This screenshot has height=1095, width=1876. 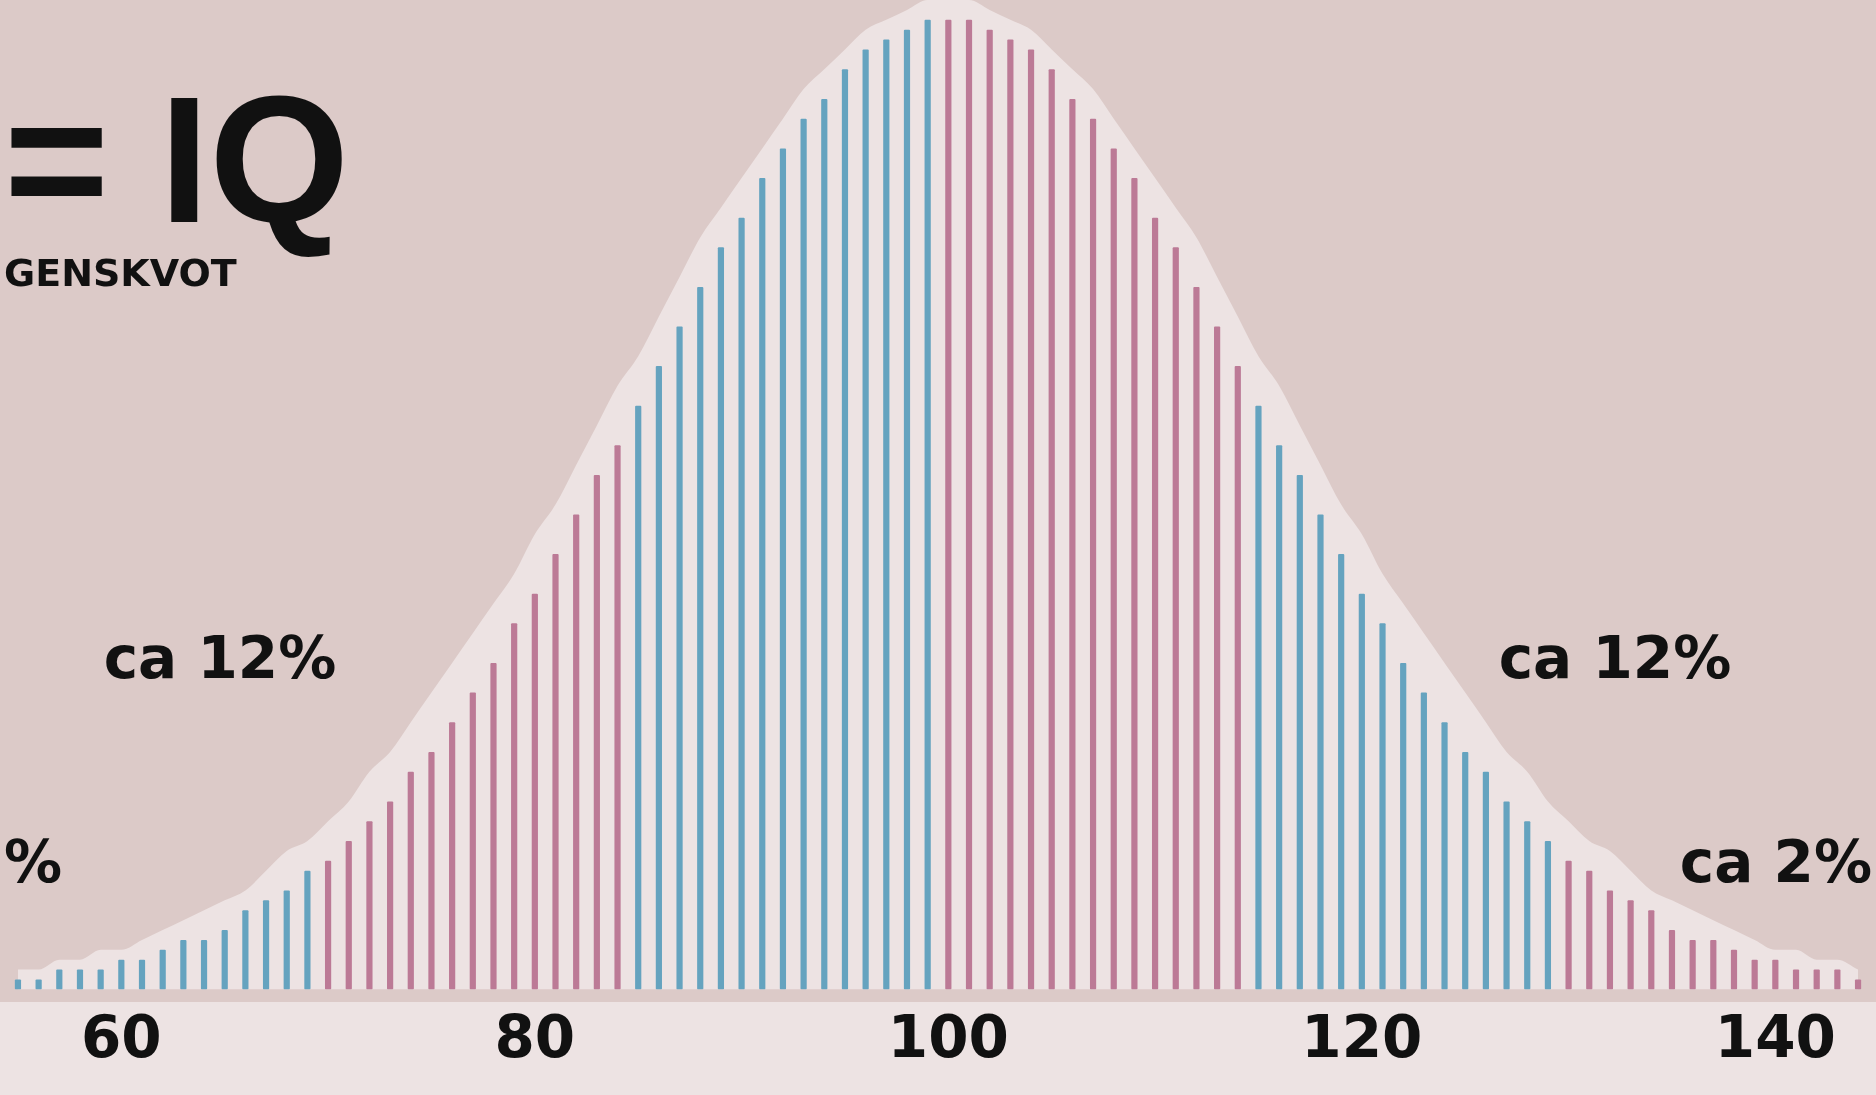 What do you see at coordinates (948, 1037) in the screenshot?
I see `x-tick-label: 100` at bounding box center [948, 1037].